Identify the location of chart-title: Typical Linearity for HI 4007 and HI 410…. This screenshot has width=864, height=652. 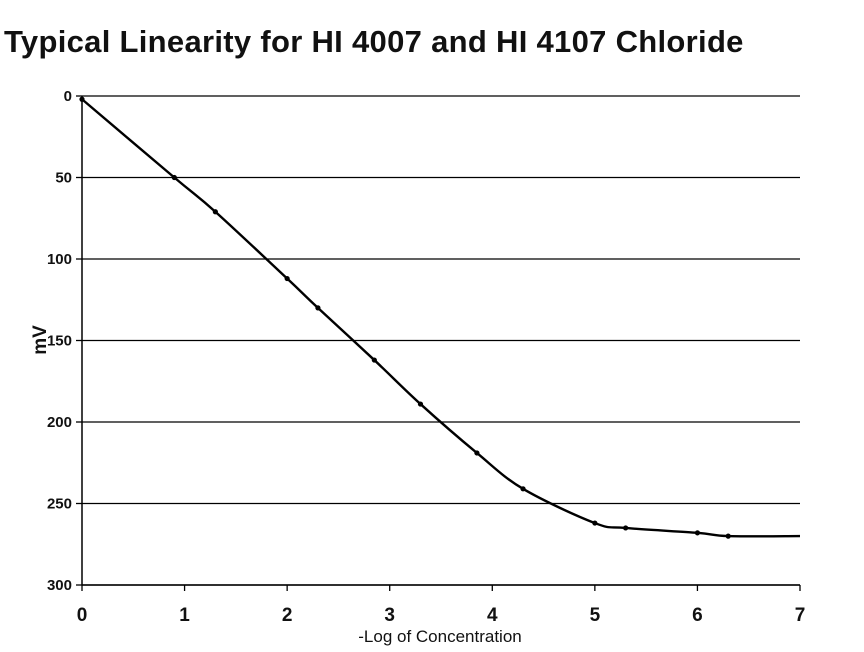
(374, 41).